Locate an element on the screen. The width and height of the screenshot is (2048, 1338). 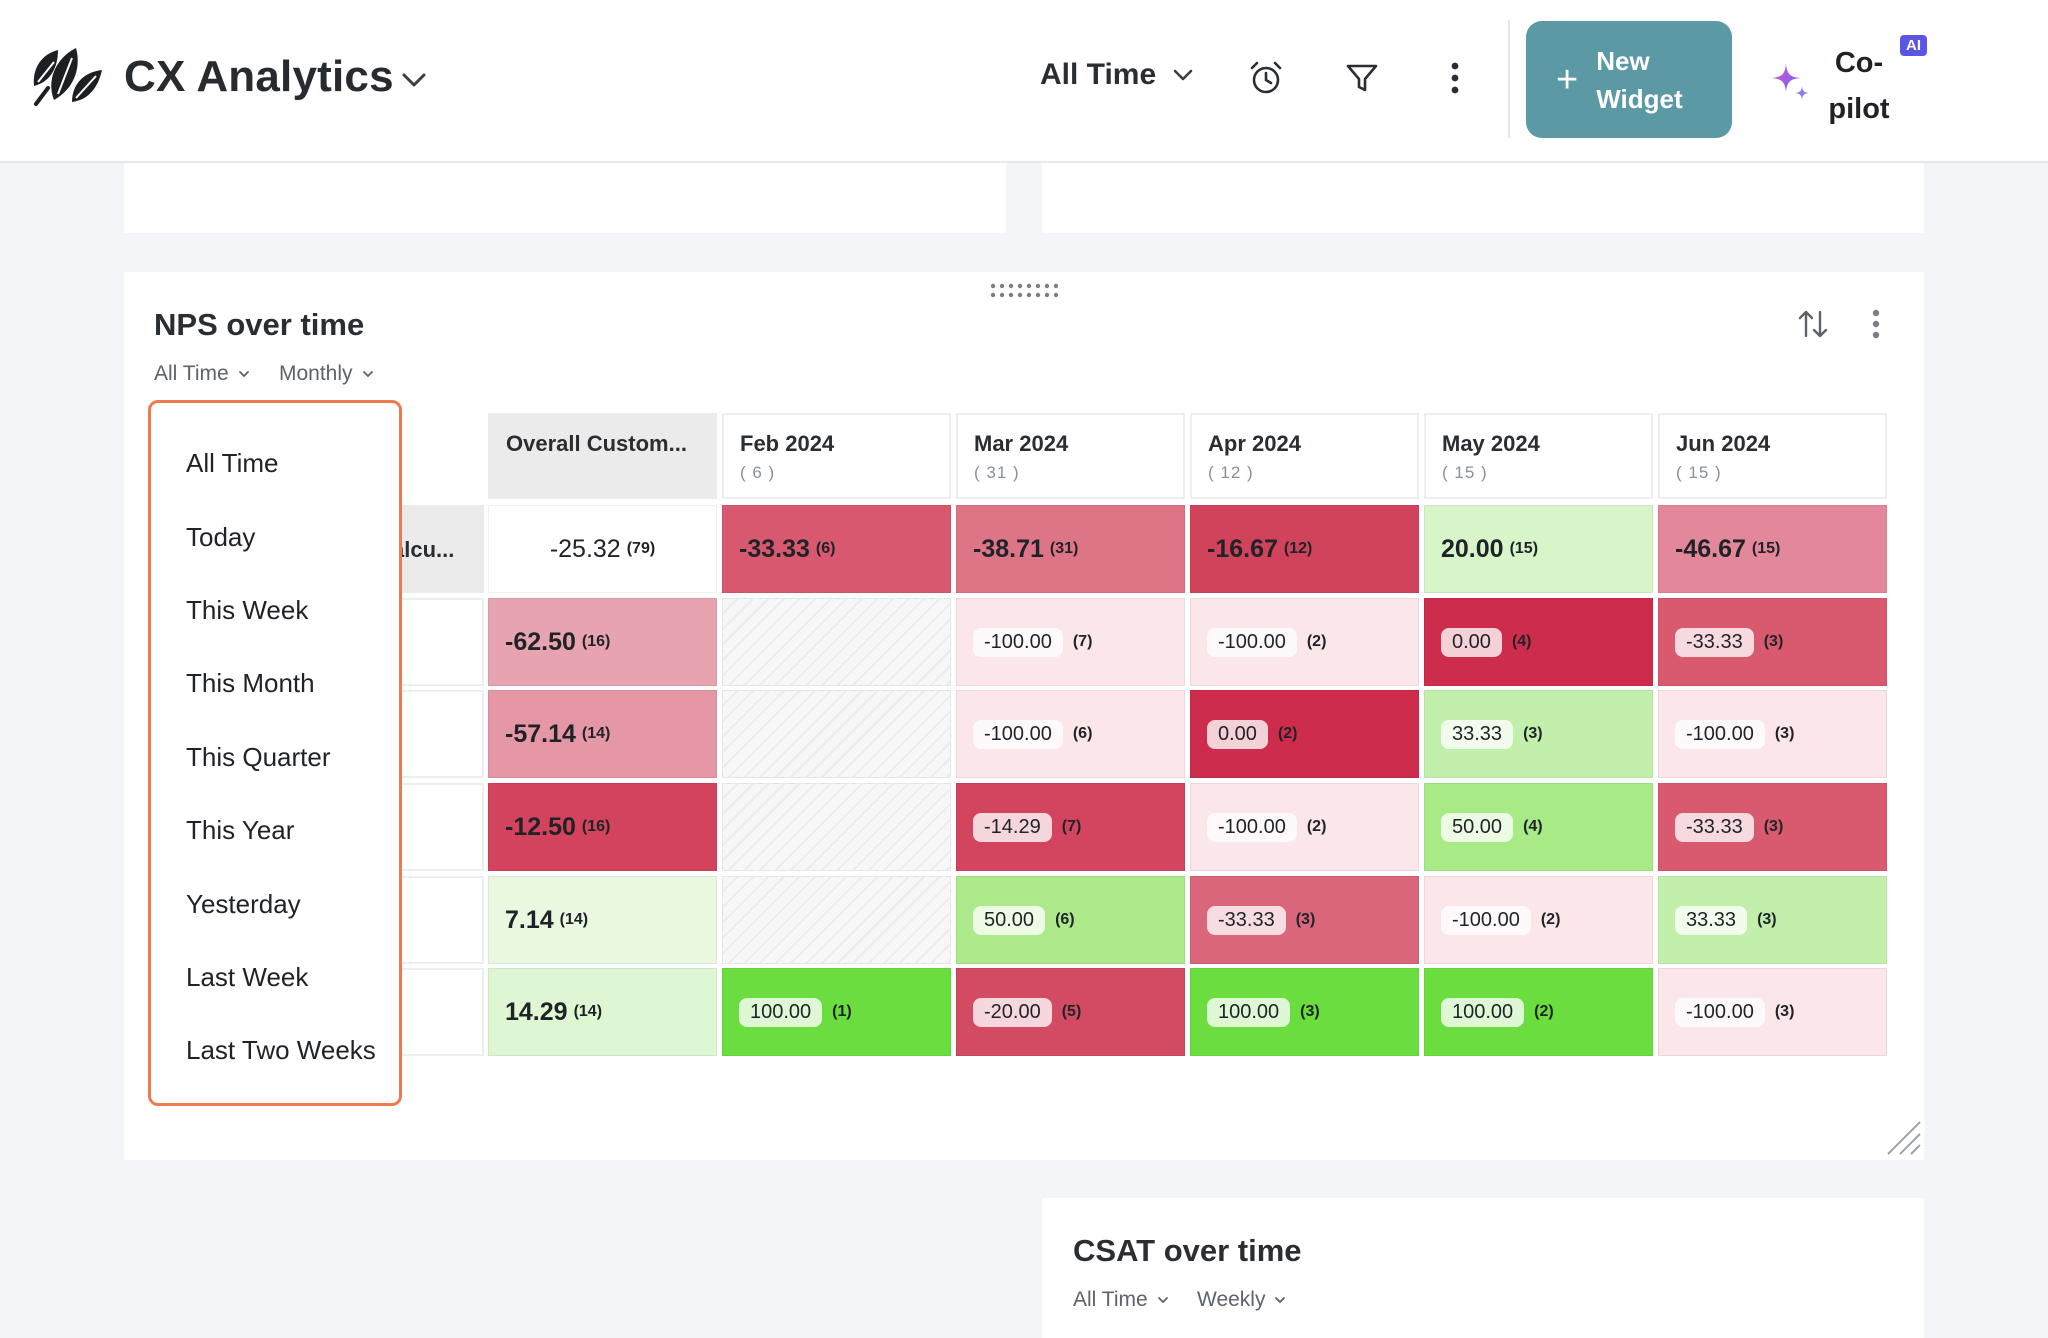
nps-time-filter: All Time is located at coordinates (202, 374).